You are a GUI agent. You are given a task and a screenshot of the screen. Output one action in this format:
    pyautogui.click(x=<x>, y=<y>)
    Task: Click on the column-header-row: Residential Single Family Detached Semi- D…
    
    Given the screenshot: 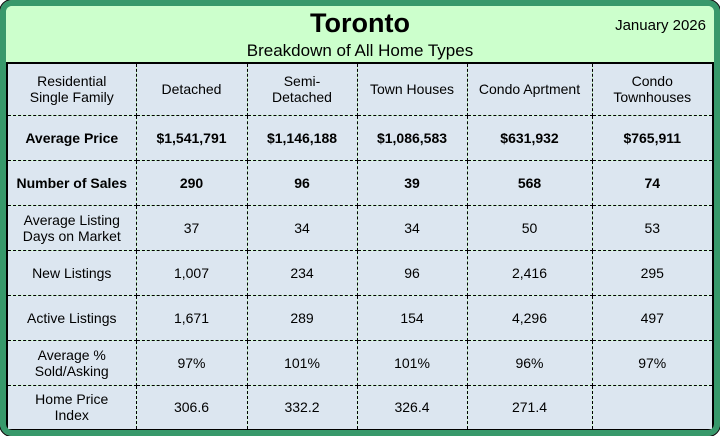 What is the action you would take?
    pyautogui.click(x=360, y=89)
    